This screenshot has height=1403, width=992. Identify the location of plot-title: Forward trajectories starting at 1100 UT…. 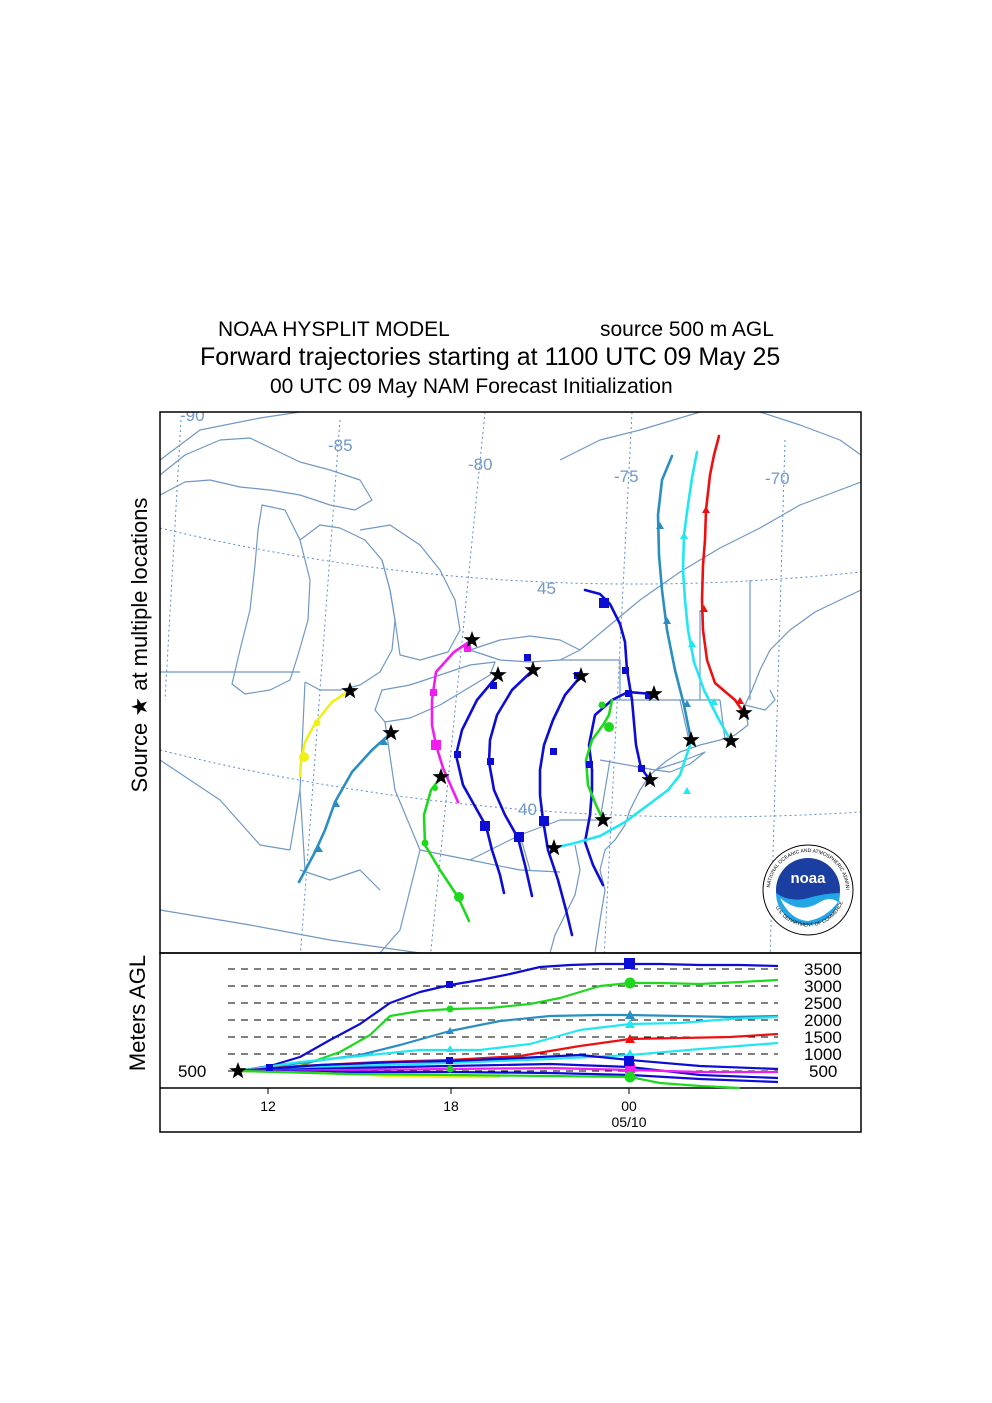
(490, 357).